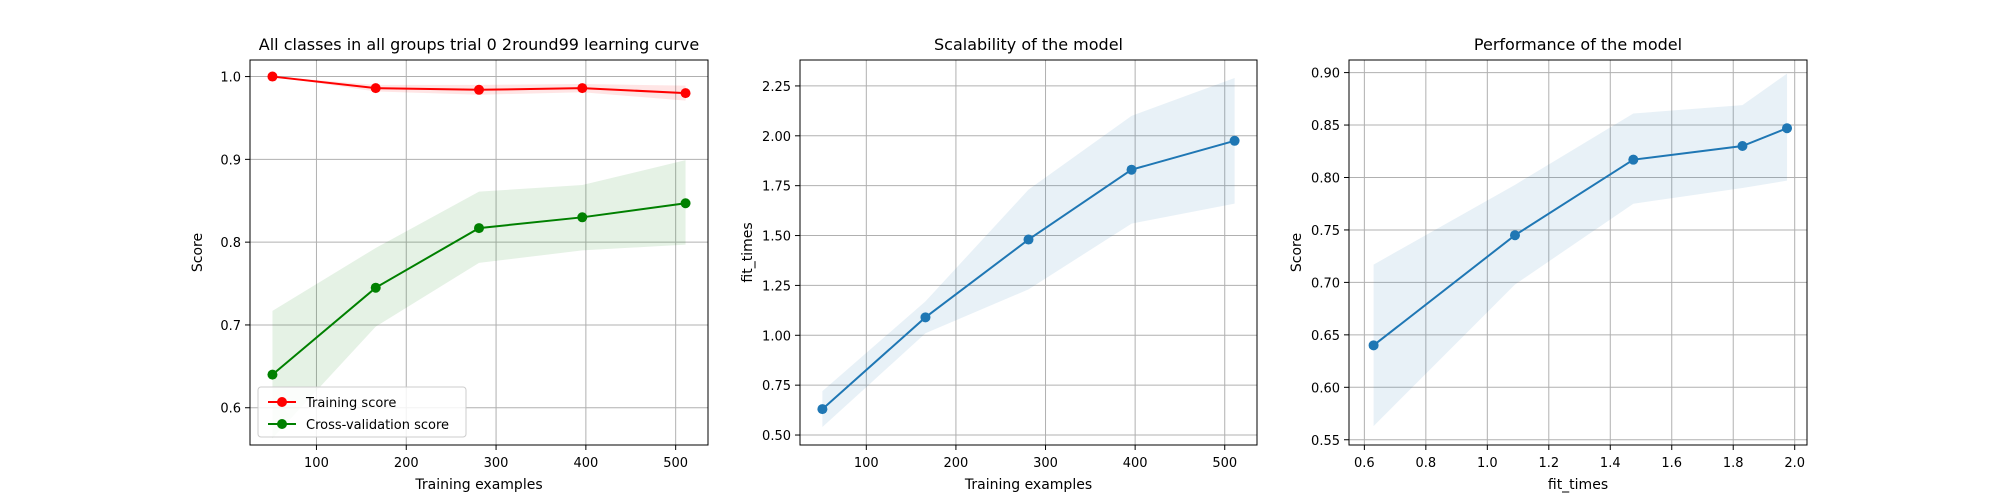 This screenshot has width=2000, height=500. Describe the element at coordinates (1610, 463) in the screenshot. I see `x-tick-label: 1.4` at that location.